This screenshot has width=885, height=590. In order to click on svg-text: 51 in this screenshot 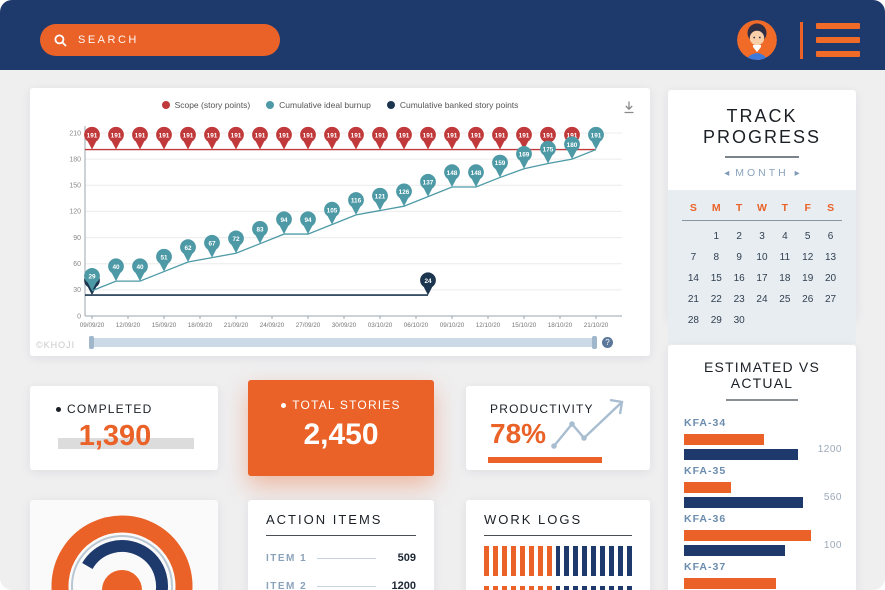, I will do `click(164, 257)`.